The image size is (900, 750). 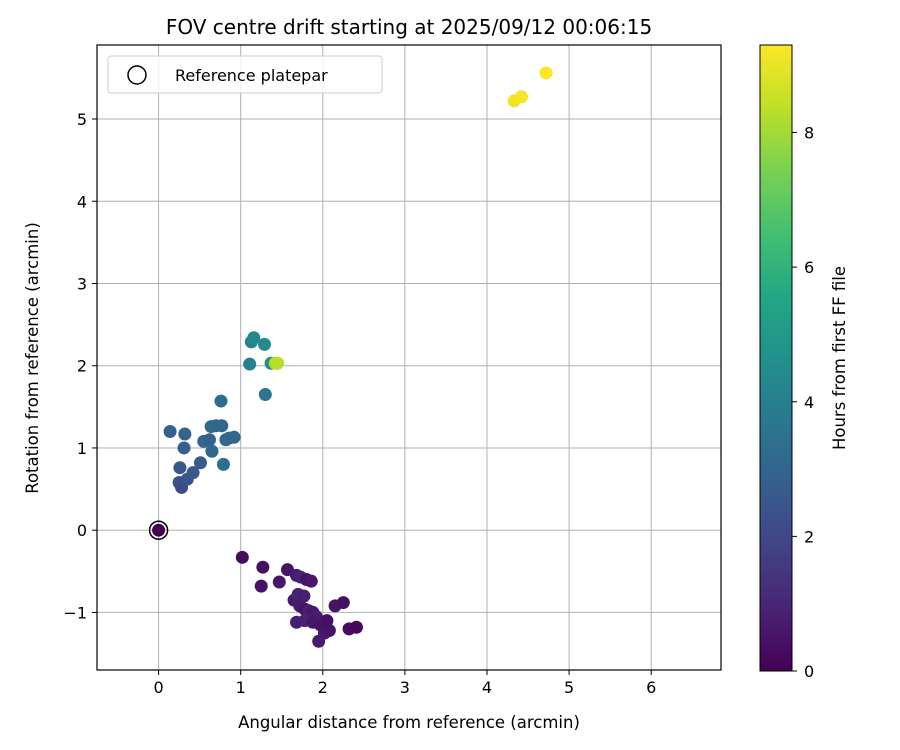 I want to click on reference-platepar-marker, so click(x=158, y=530).